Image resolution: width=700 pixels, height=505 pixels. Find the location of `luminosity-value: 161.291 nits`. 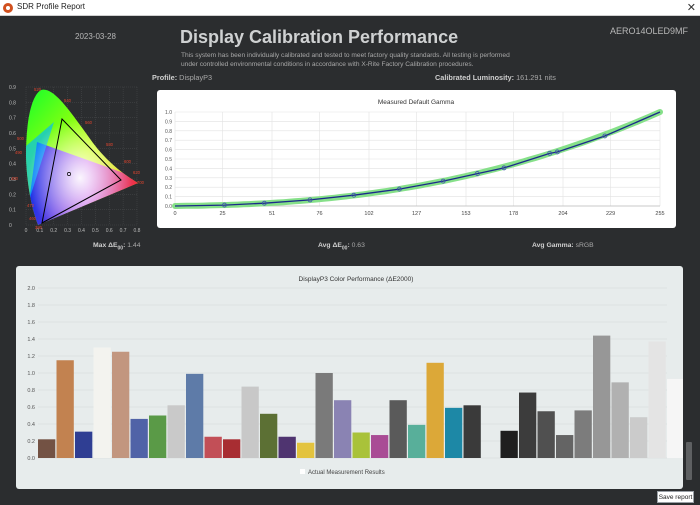

luminosity-value: 161.291 nits is located at coordinates (536, 77).